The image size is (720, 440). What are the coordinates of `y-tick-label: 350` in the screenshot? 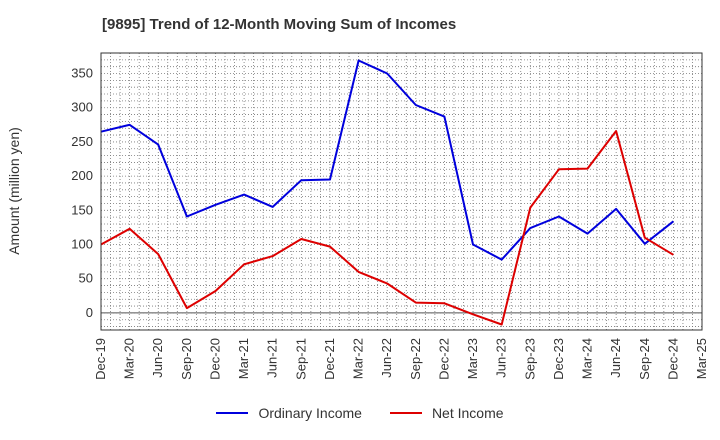 It's located at (82, 73).